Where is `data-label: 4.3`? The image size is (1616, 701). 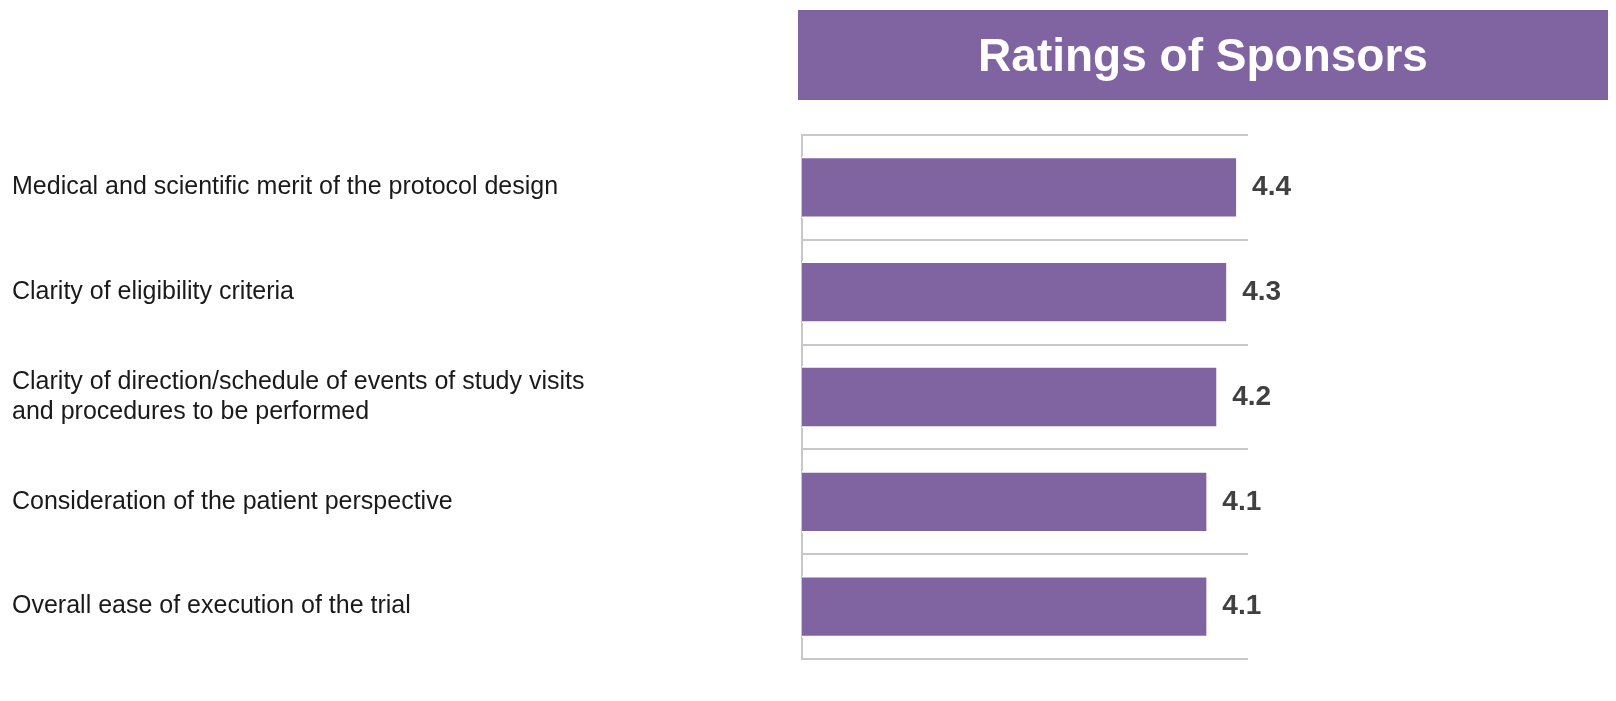
data-label: 4.3 is located at coordinates (1262, 290).